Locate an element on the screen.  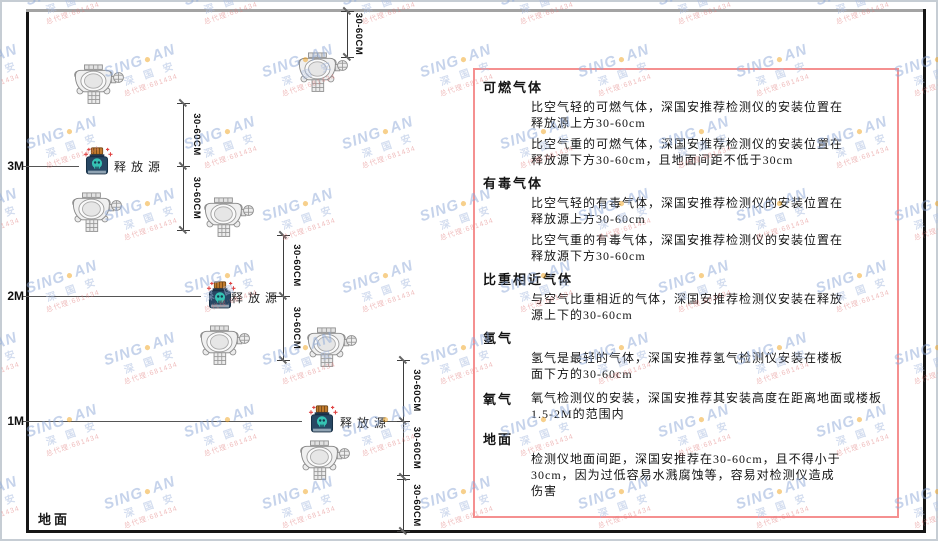
ceiling-line is located at coordinates (476, 10).